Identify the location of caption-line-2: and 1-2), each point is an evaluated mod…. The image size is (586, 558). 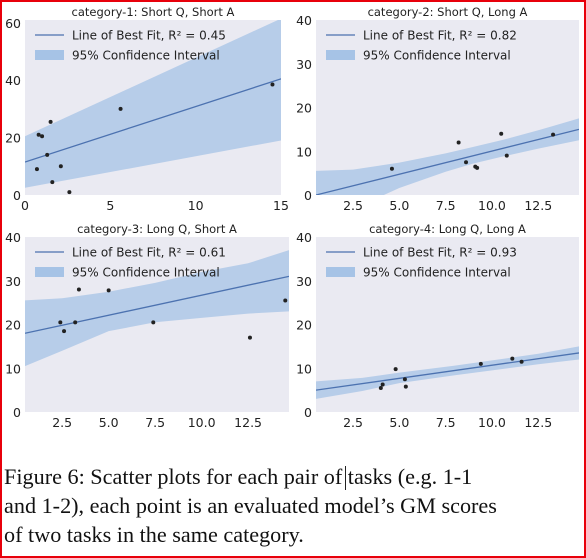
(250, 505).